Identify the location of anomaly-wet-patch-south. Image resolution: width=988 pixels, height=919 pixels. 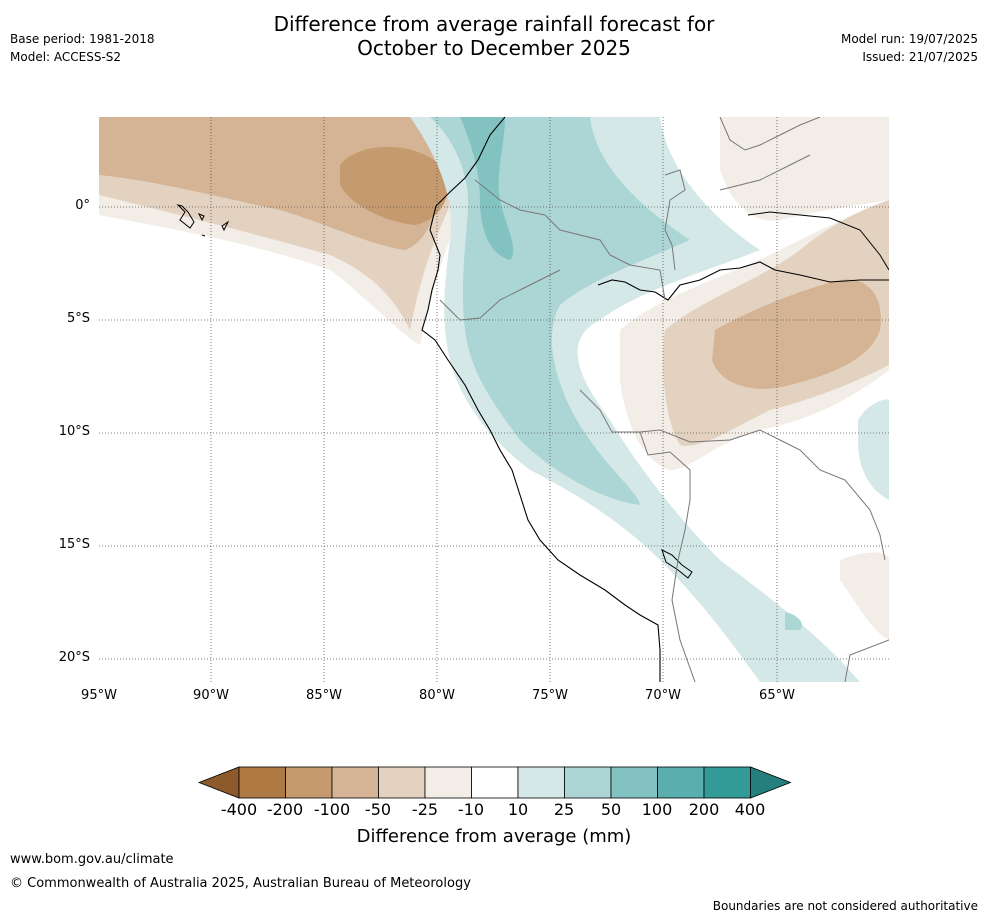
(793, 621).